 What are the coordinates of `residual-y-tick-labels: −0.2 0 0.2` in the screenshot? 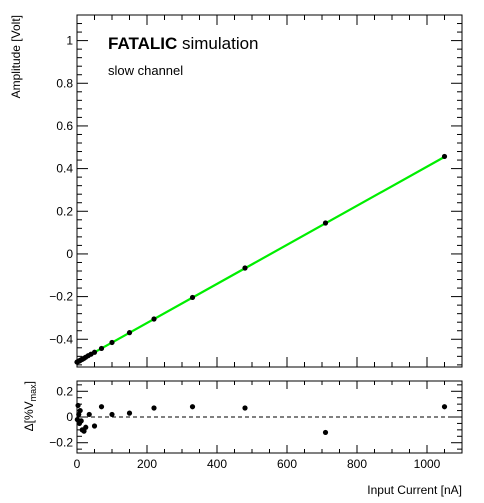 It's located at (61, 416).